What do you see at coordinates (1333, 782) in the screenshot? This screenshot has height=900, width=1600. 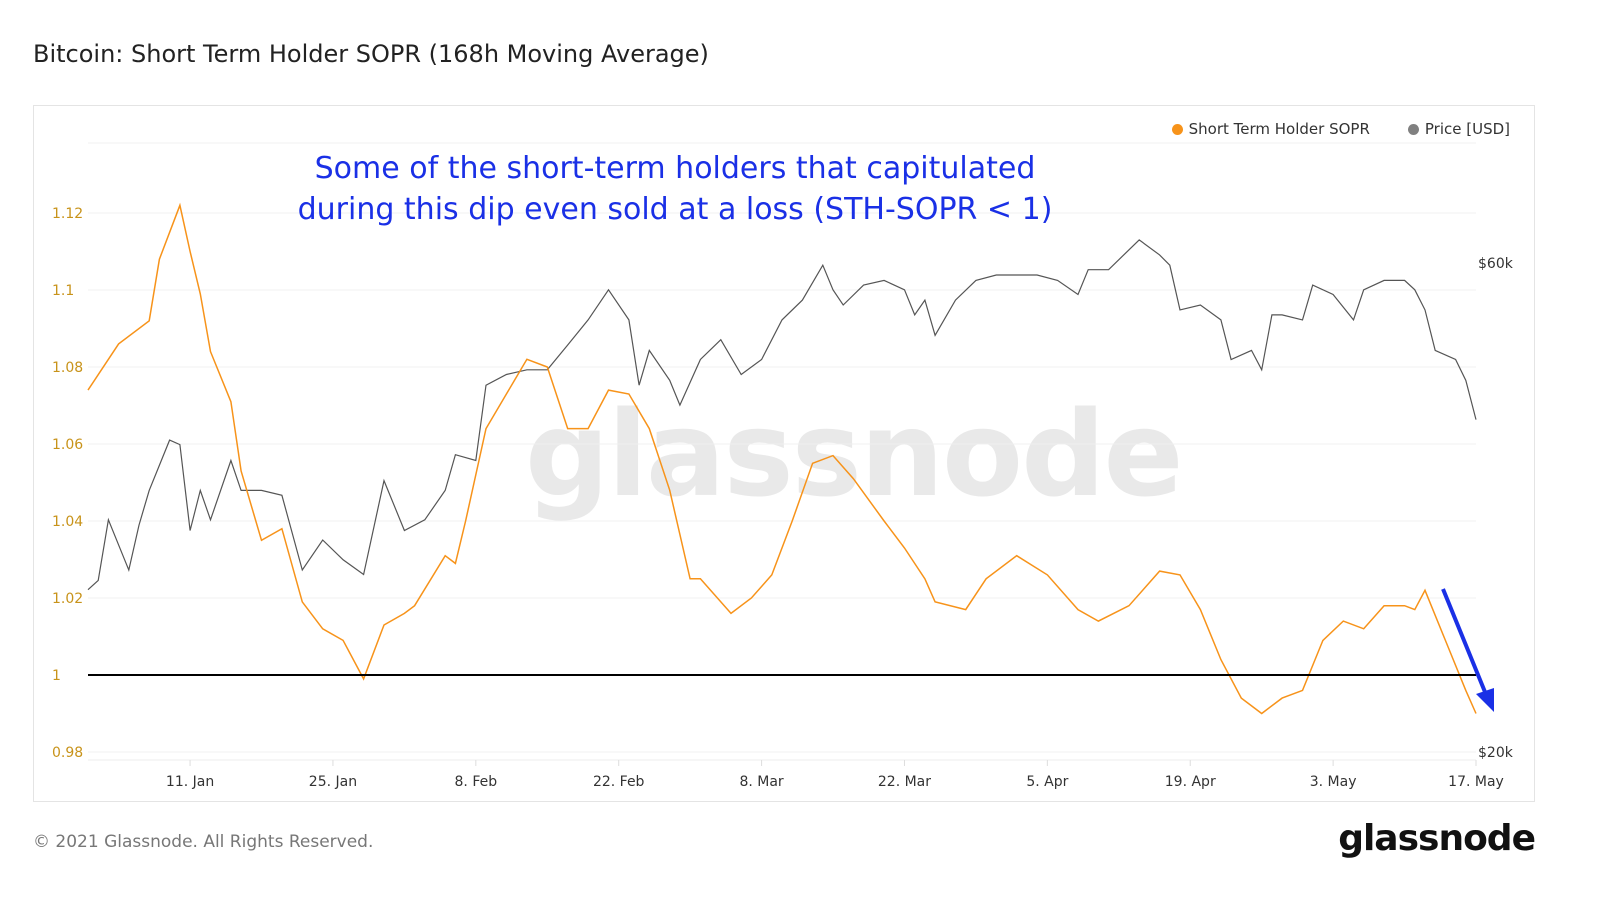 I see `x-tick-label: 3. May` at bounding box center [1333, 782].